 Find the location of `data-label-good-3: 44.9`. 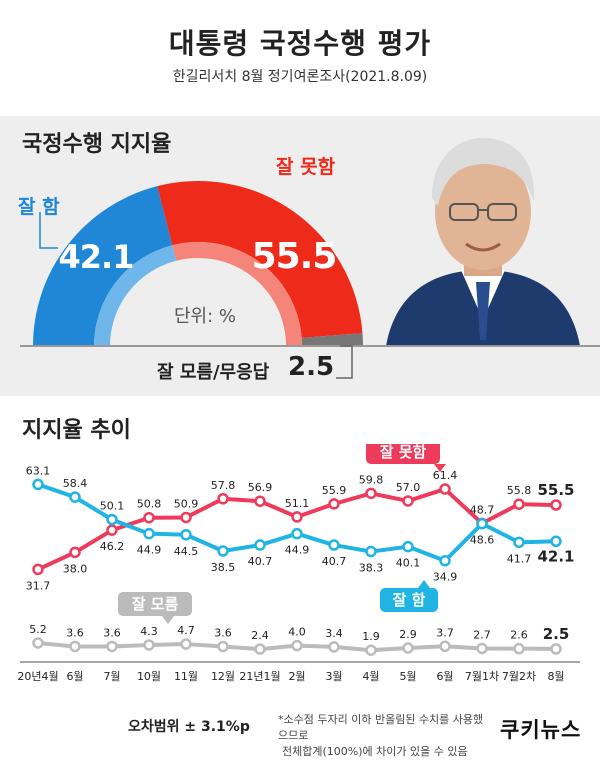

data-label-good-3: 44.9 is located at coordinates (149, 550).